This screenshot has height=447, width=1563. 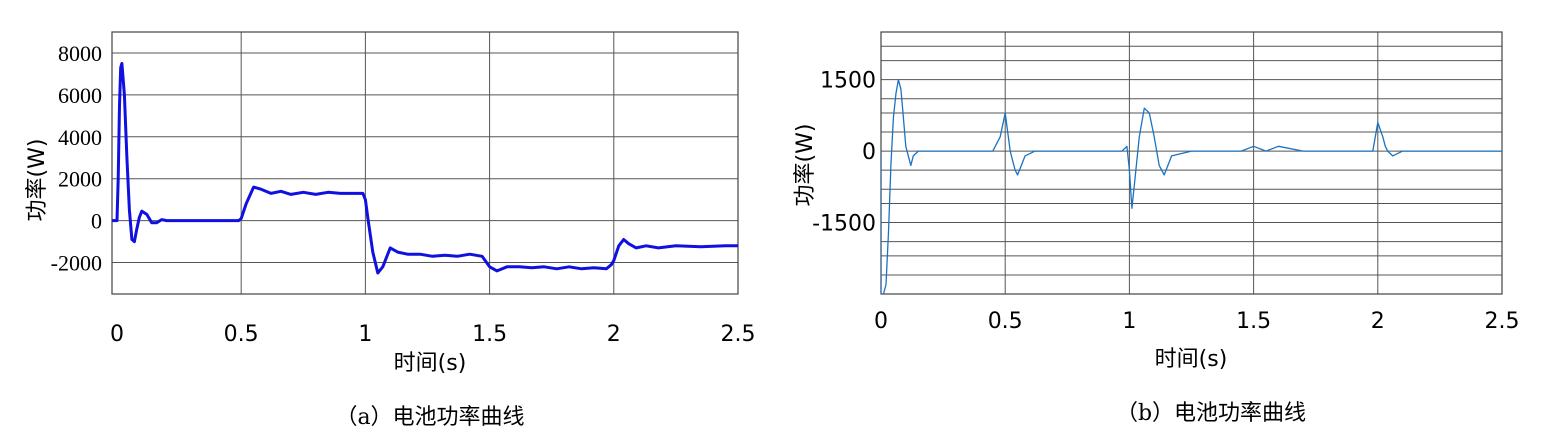 I want to click on y-tick-label: 4000, so click(x=80, y=137).